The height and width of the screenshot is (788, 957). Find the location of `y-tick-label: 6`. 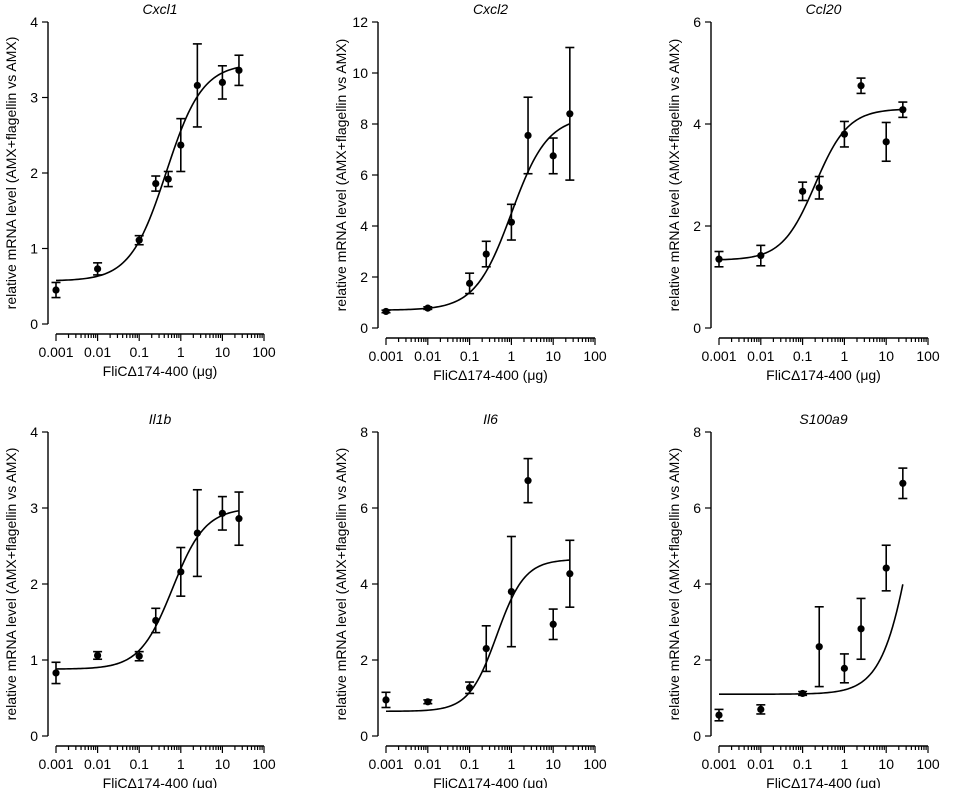

y-tick-label: 6 is located at coordinates (364, 175).